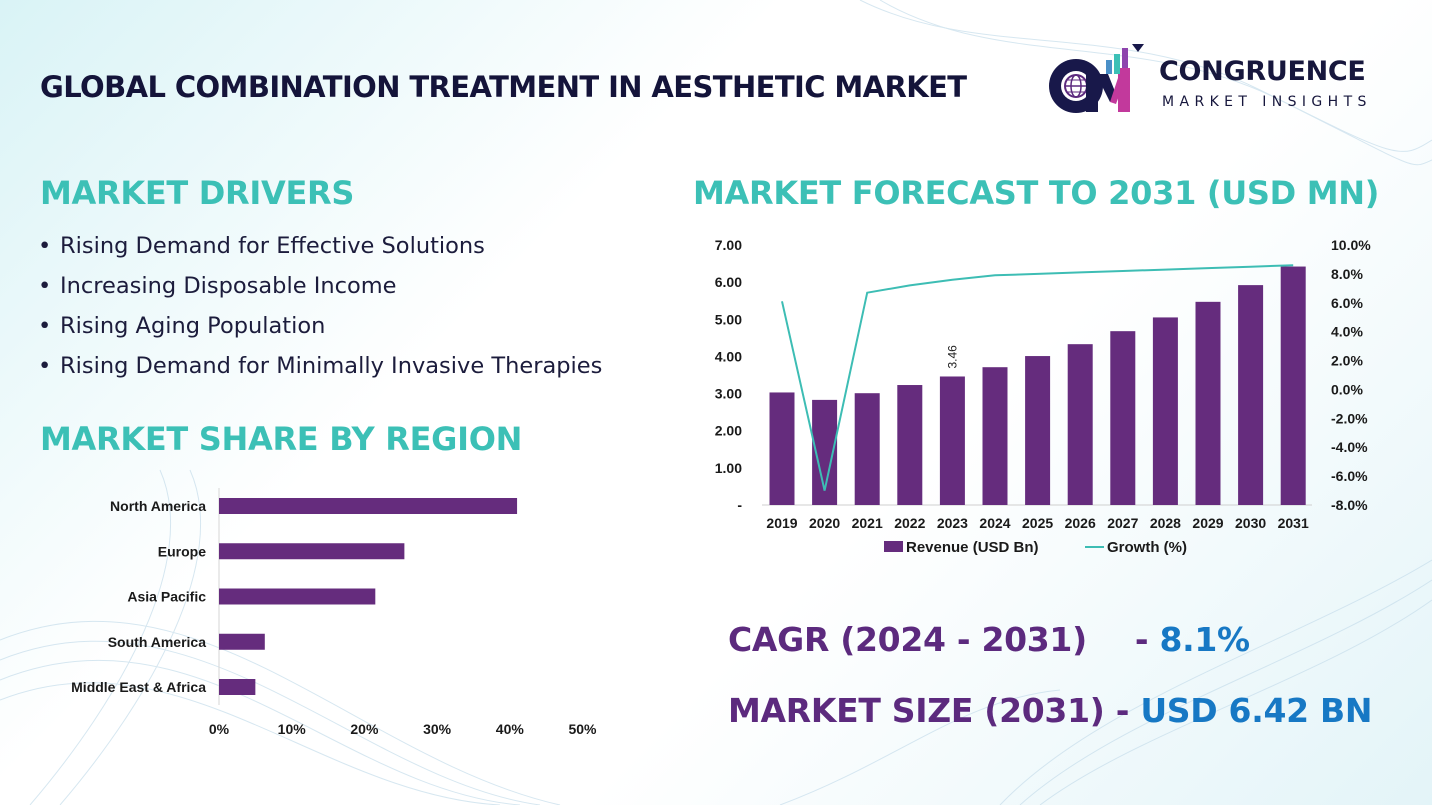 Image resolution: width=1432 pixels, height=805 pixels. Describe the element at coordinates (1349, 505) in the screenshot. I see `forecast-right-tick-label: -8.0%` at that location.